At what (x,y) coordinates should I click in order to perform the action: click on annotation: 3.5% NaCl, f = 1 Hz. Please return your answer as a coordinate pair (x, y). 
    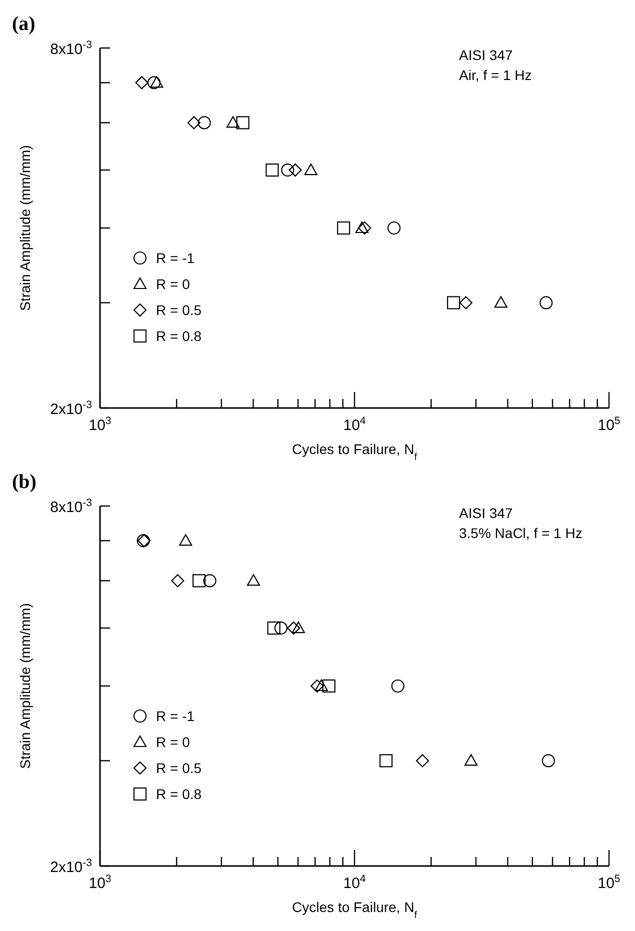
    Looking at the image, I should click on (520, 533).